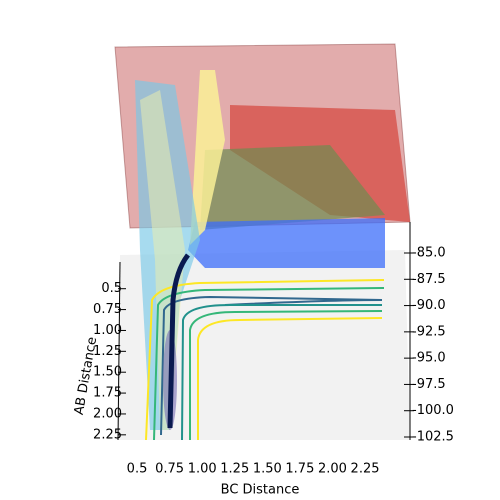  What do you see at coordinates (429, 305) in the screenshot?
I see `z-tick-label: -90.0` at bounding box center [429, 305].